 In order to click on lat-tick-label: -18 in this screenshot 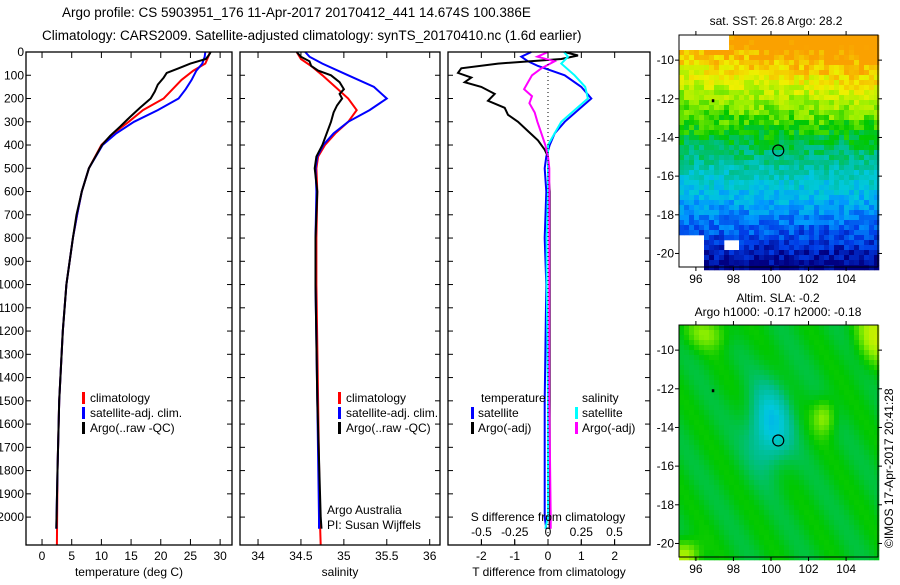, I will do `click(666, 215)`.